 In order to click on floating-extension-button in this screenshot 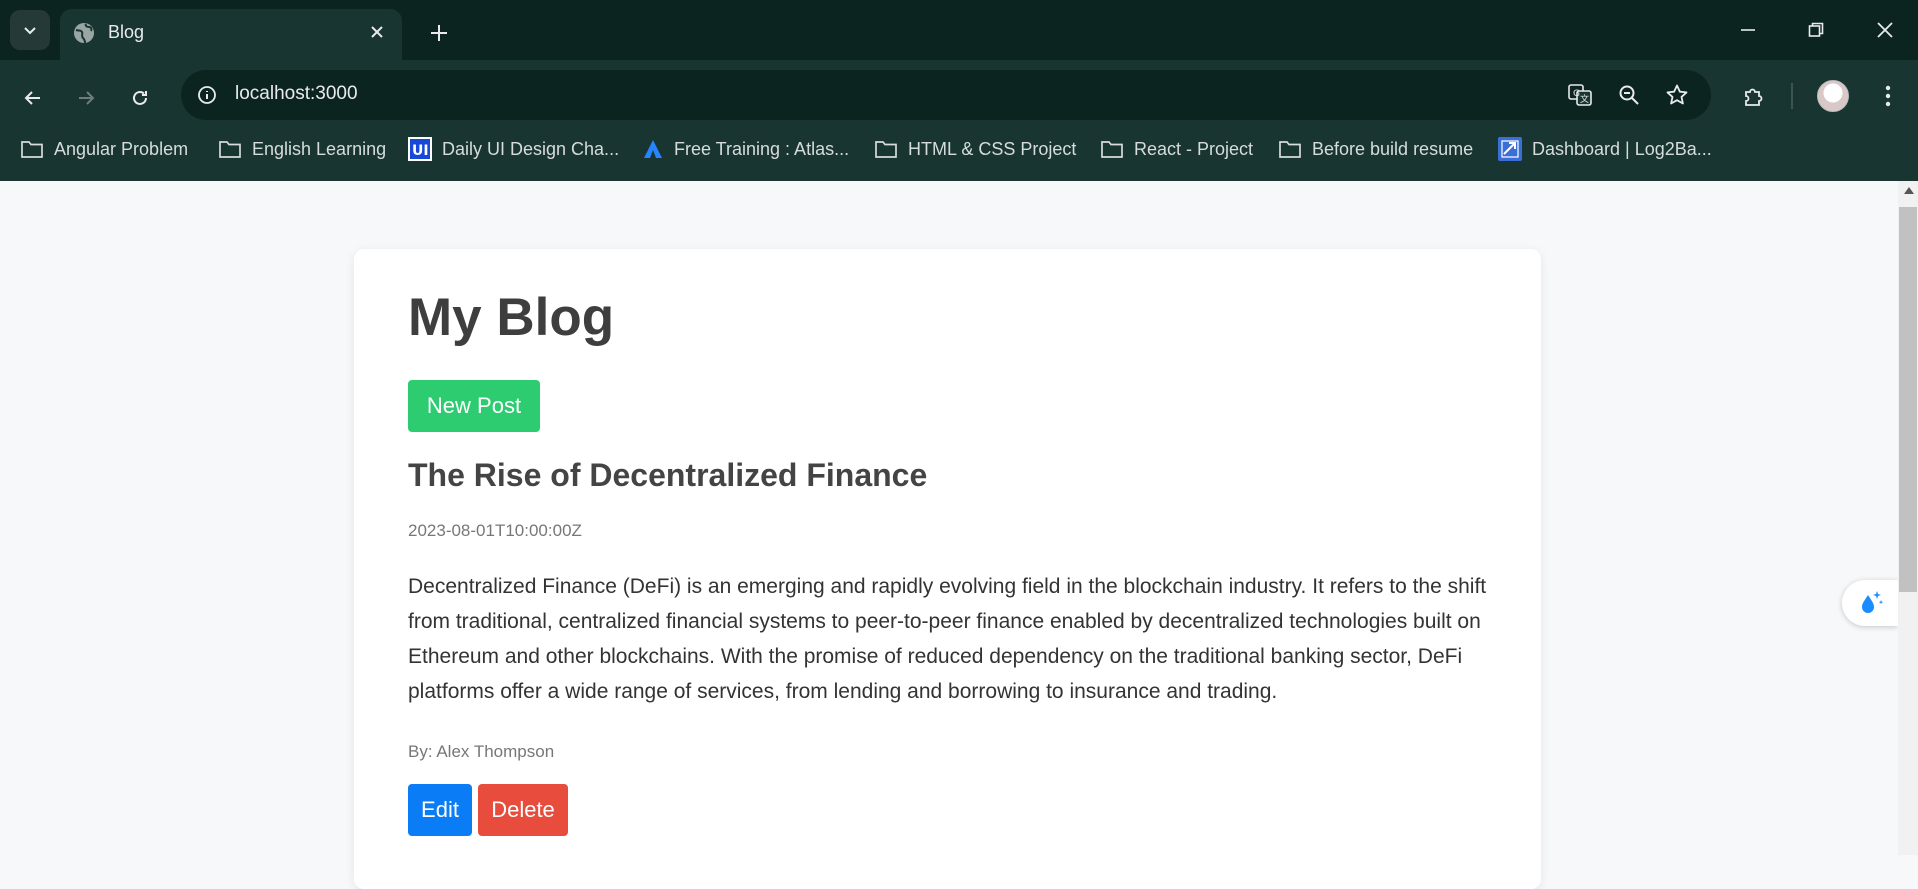, I will do `click(1870, 603)`.